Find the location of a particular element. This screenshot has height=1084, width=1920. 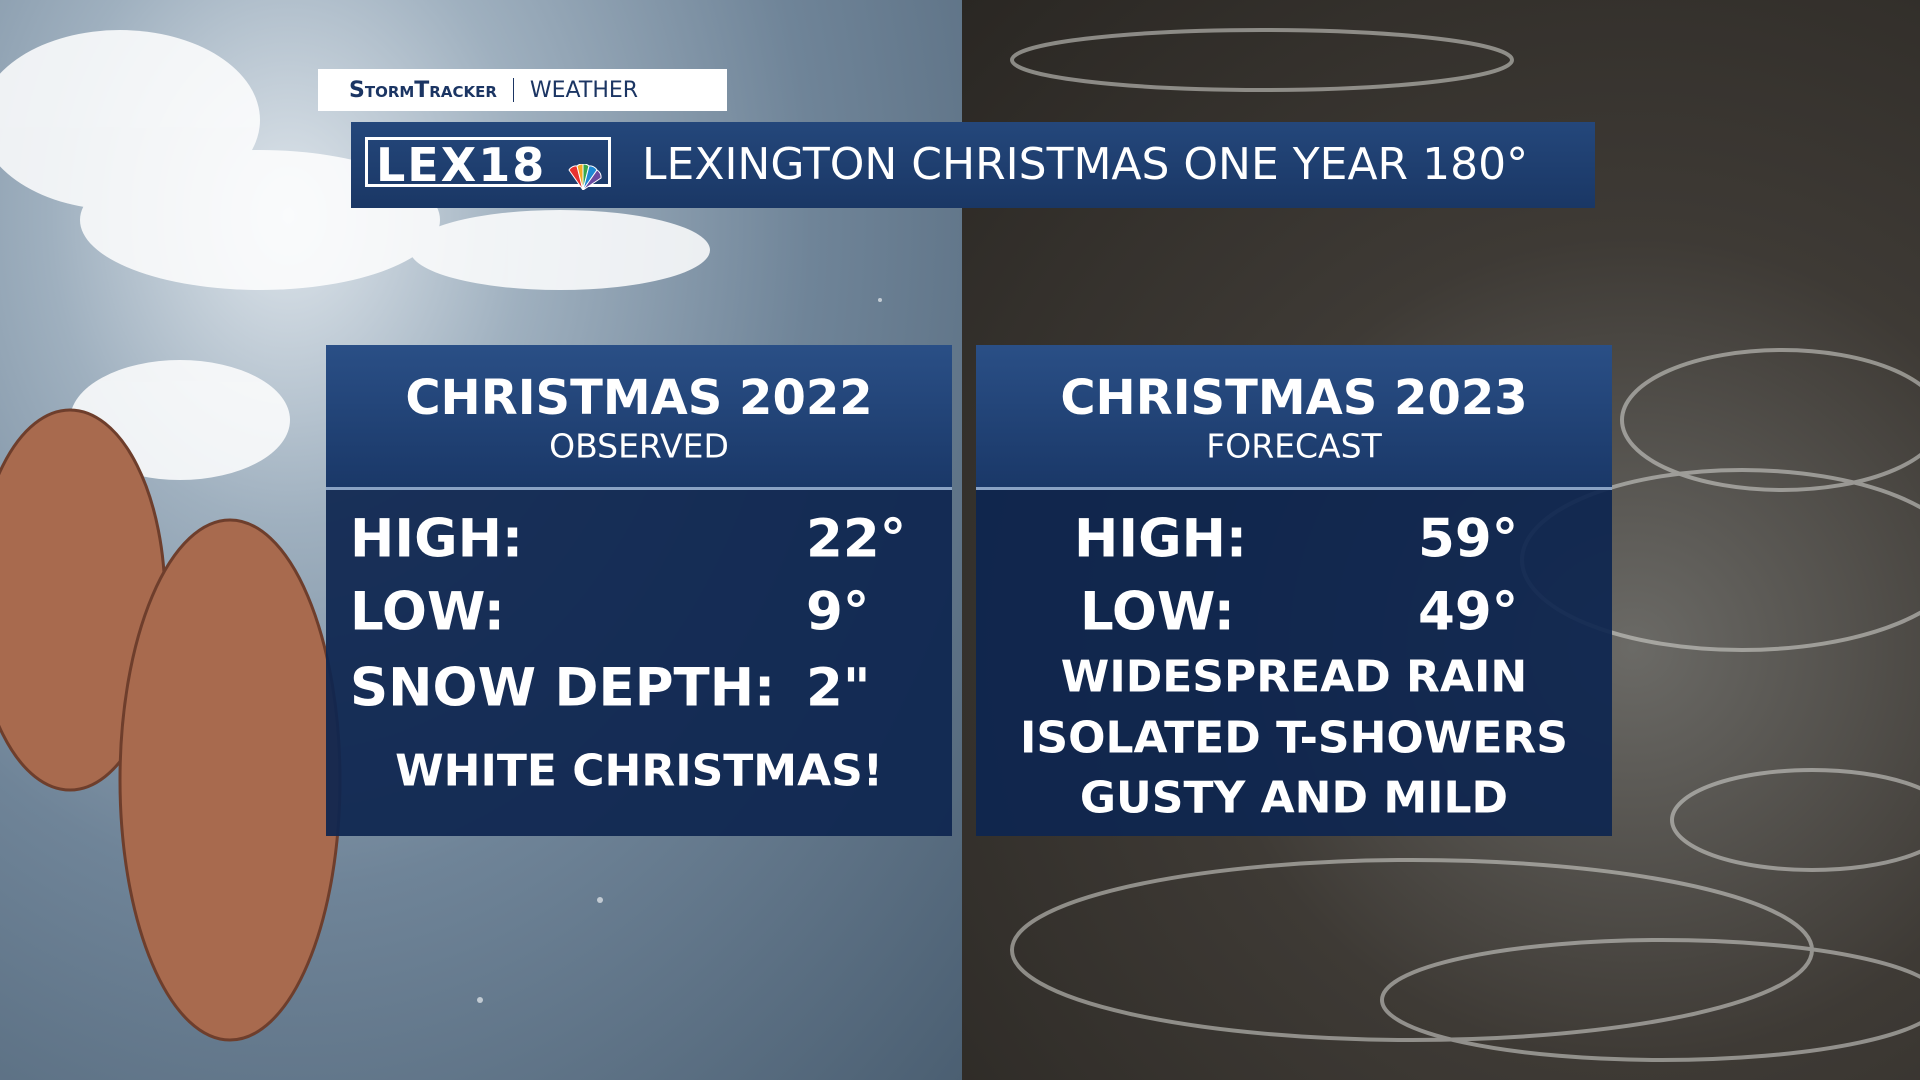

peacock-icon is located at coordinates (585, 177).